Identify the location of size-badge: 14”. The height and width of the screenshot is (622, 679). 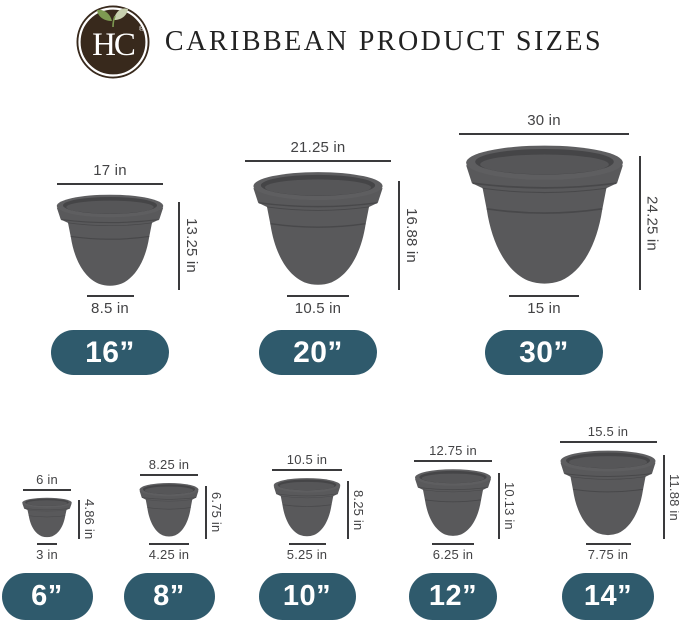
(608, 596).